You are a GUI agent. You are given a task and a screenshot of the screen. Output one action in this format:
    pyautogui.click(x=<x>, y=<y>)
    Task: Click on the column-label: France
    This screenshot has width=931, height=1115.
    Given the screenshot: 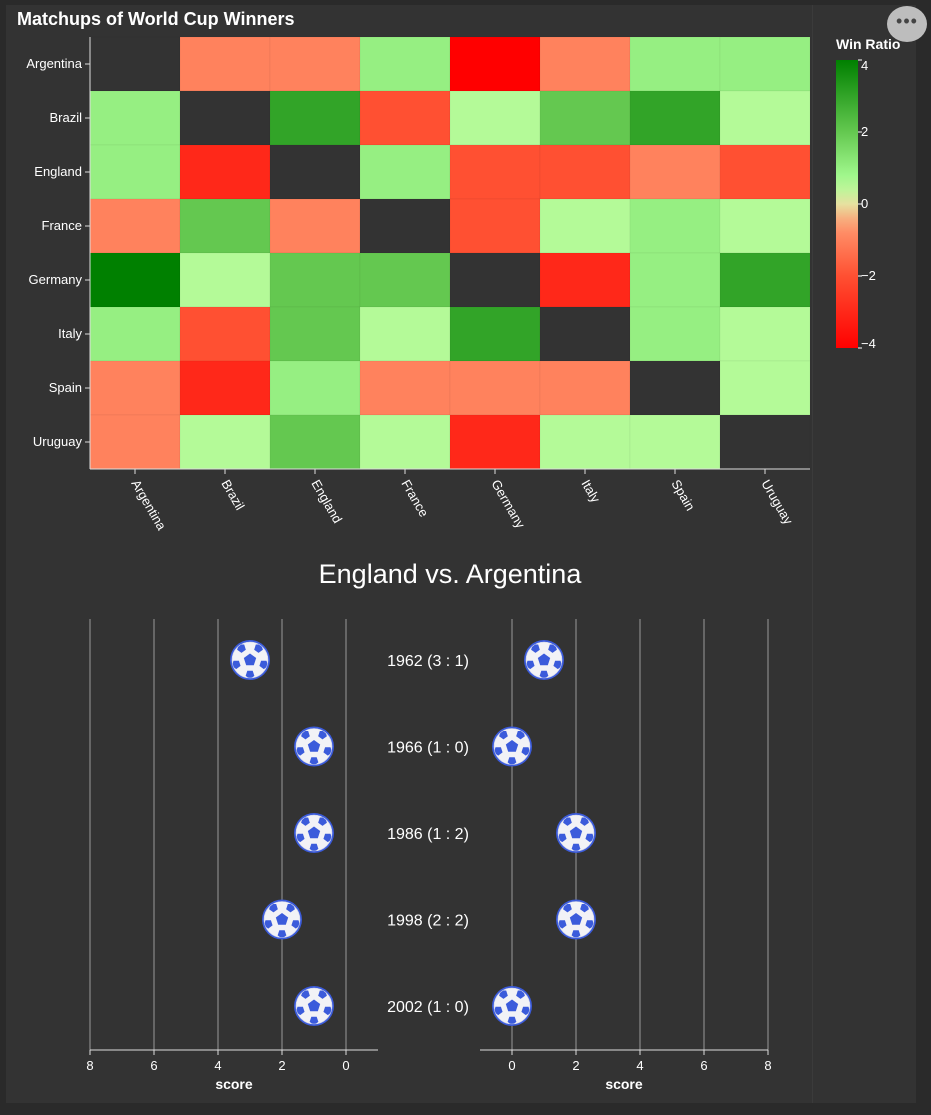 What is the action you would take?
    pyautogui.click(x=414, y=498)
    